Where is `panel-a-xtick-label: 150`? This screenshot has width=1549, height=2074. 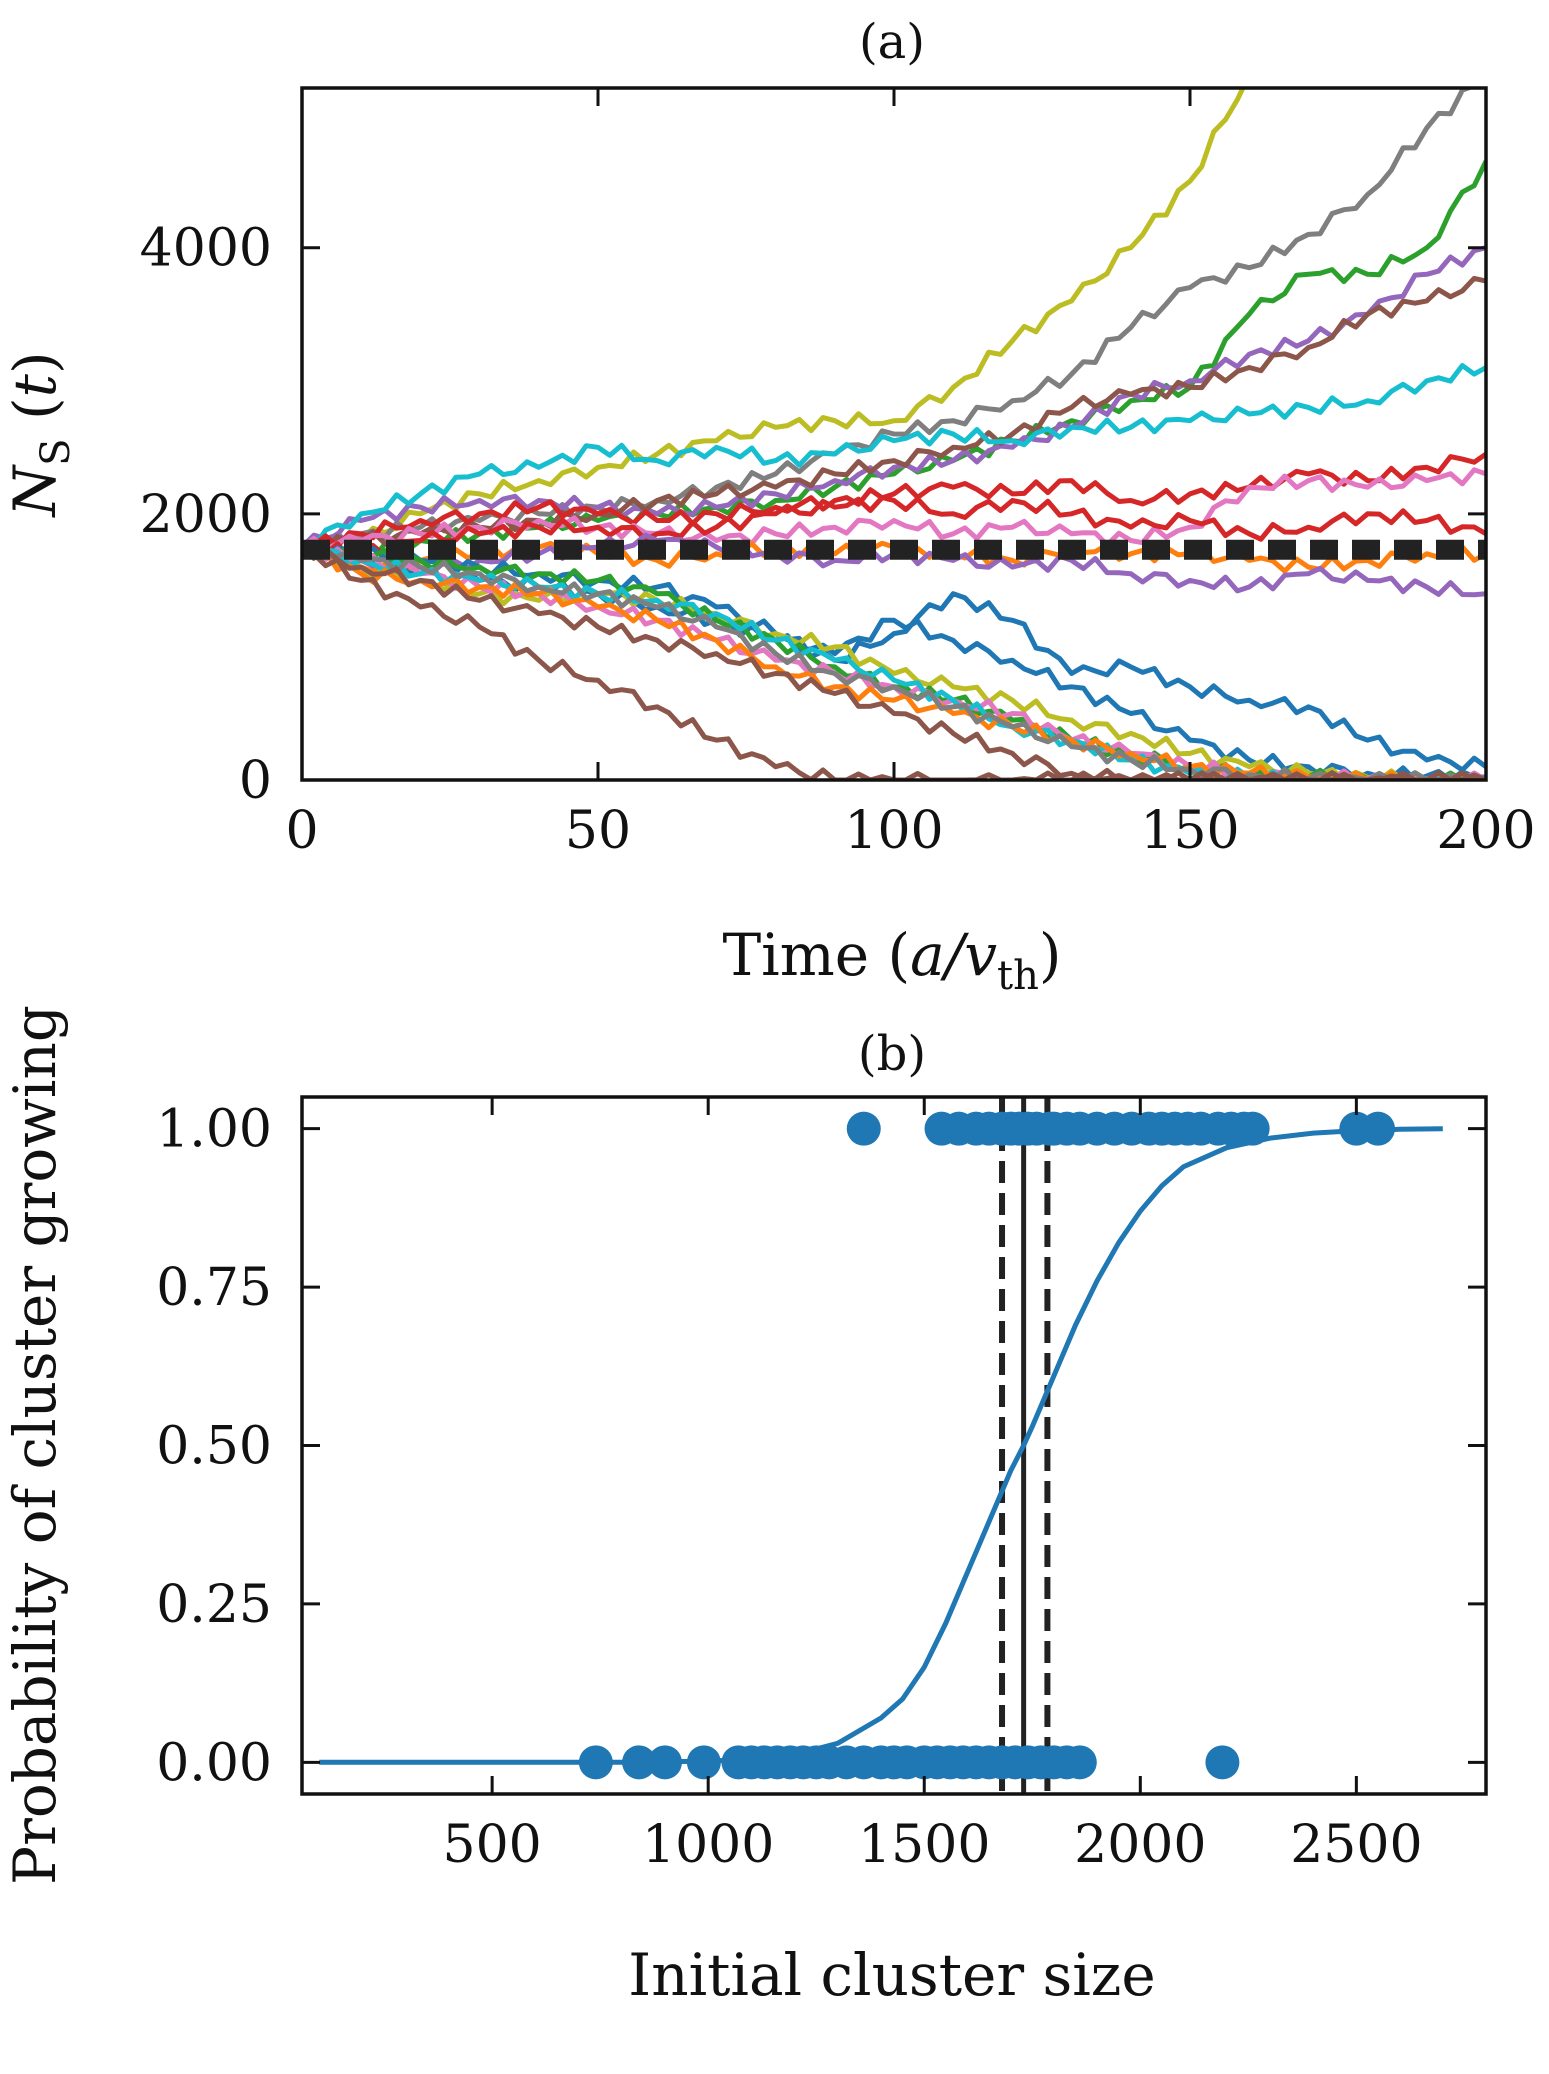 panel-a-xtick-label: 150 is located at coordinates (1189, 831).